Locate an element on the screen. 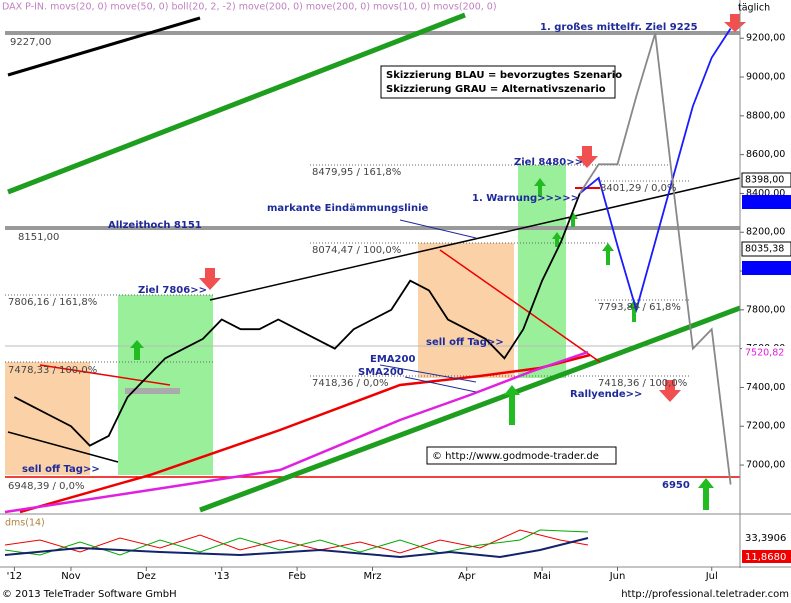 Image resolution: width=791 pixels, height=603 pixels. indicator-line is located at coordinates (296, 548).